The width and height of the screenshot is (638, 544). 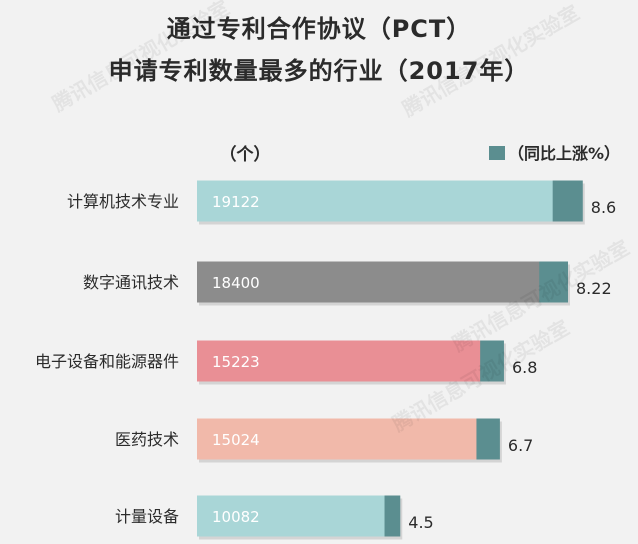 What do you see at coordinates (147, 516) in the screenshot?
I see `category-label: 计量设备` at bounding box center [147, 516].